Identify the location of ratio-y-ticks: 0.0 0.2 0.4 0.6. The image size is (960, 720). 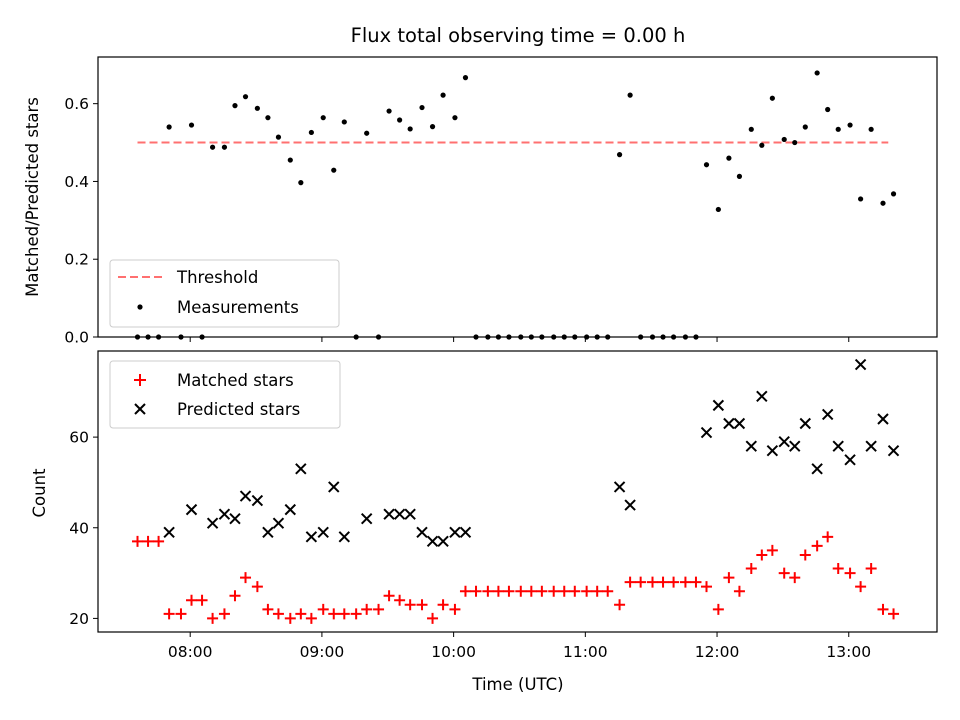
(81, 221).